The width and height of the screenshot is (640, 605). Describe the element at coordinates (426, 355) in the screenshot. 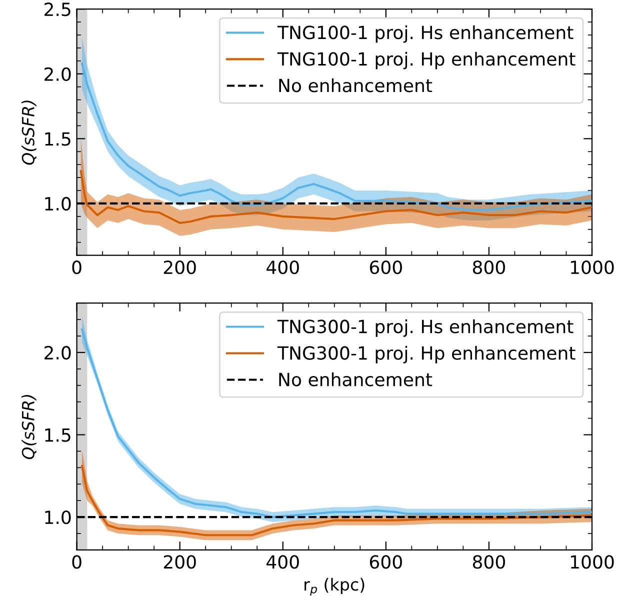

I see `legend-label: TNG300-1 proj. Hp enhancement` at that location.